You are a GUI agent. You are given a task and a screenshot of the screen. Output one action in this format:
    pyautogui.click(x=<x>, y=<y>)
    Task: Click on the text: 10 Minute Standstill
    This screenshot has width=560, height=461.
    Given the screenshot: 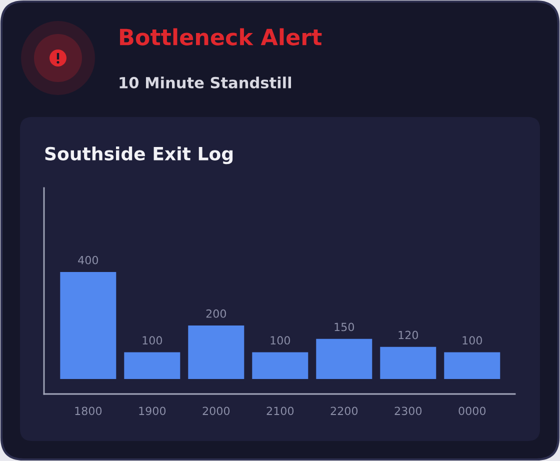 What is the action you would take?
    pyautogui.click(x=206, y=82)
    